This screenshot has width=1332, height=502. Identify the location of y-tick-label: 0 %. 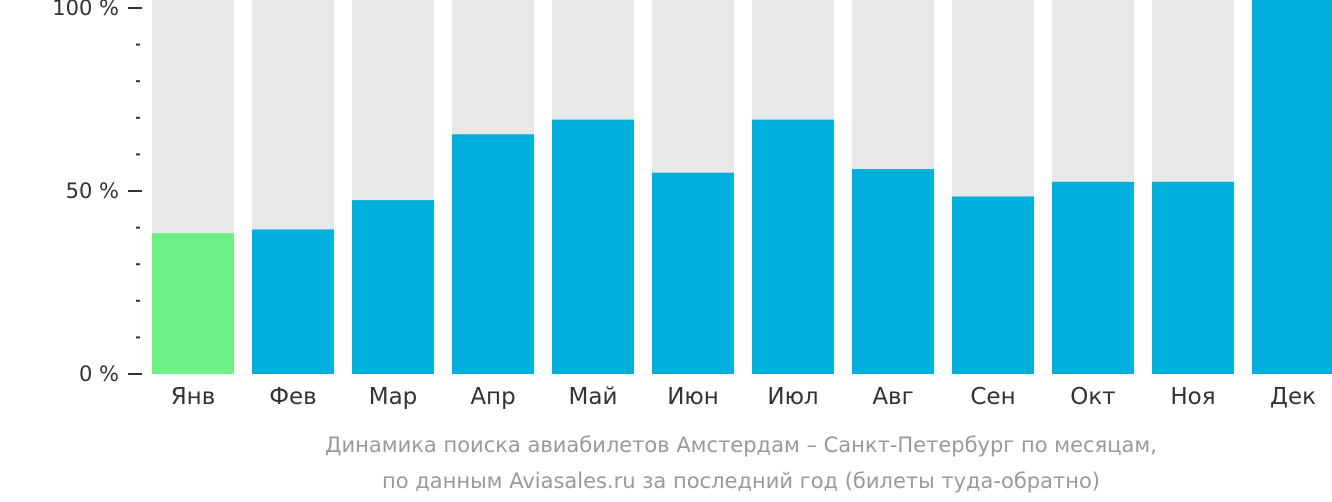
(99, 374).